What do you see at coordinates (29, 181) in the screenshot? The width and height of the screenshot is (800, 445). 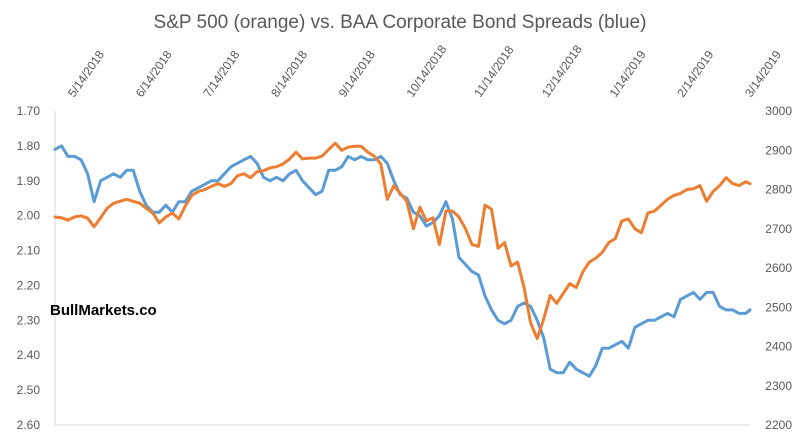 I see `left-tick-label: 1.90` at bounding box center [29, 181].